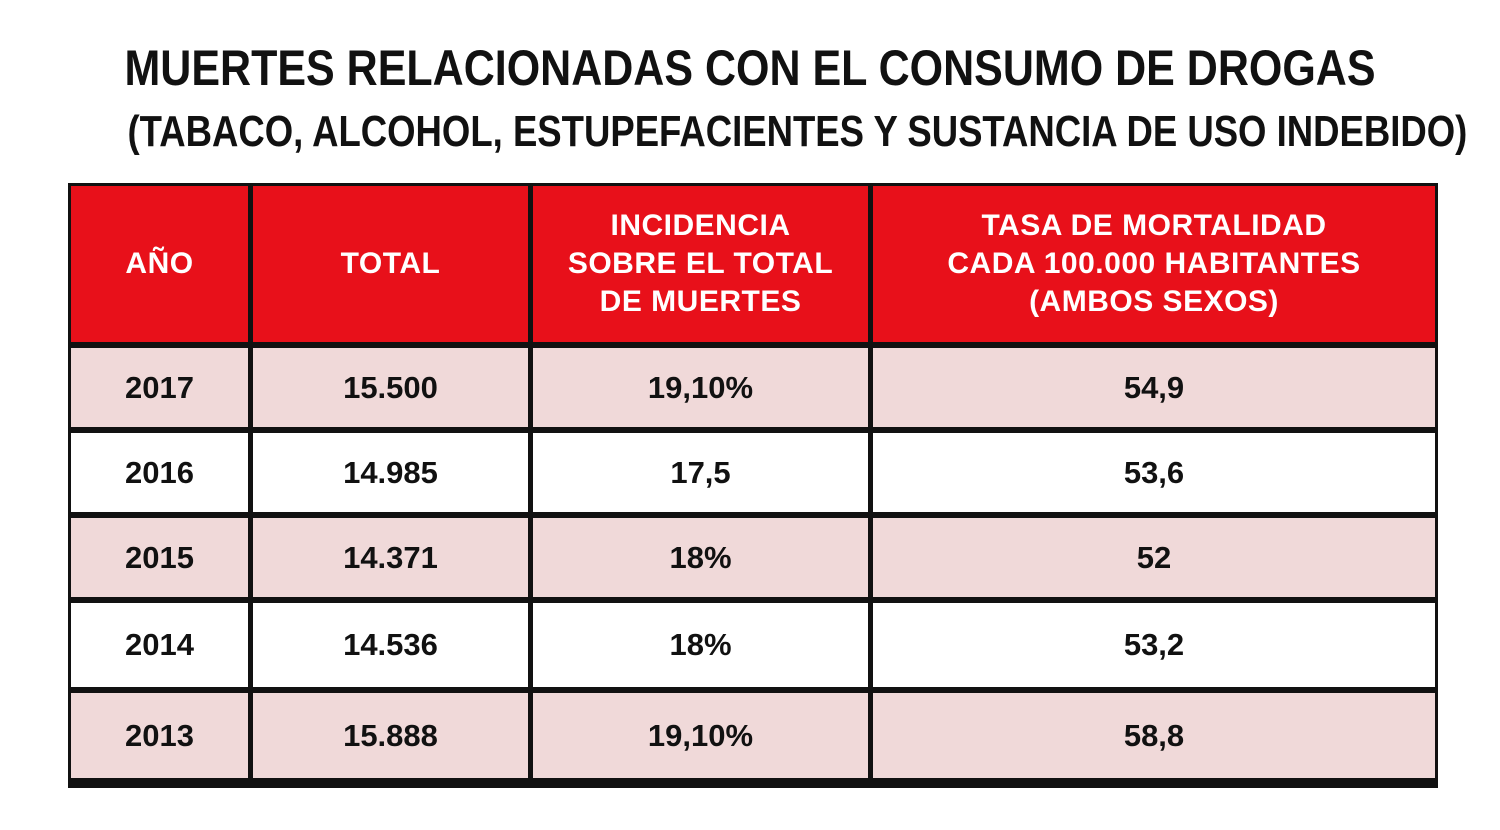 The image size is (1500, 830). I want to click on cell-mortality-rate: 53,6, so click(1154, 475).